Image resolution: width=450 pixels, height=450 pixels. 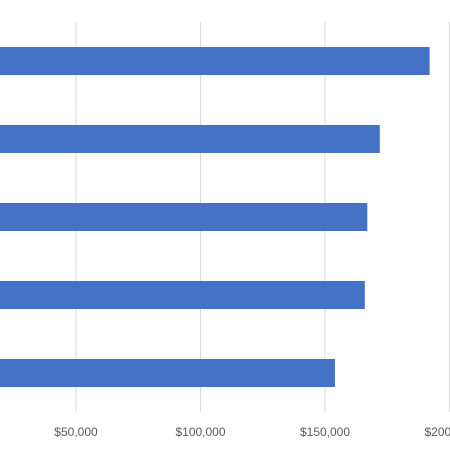 I want to click on x-tick-label: $150,000, so click(x=325, y=432).